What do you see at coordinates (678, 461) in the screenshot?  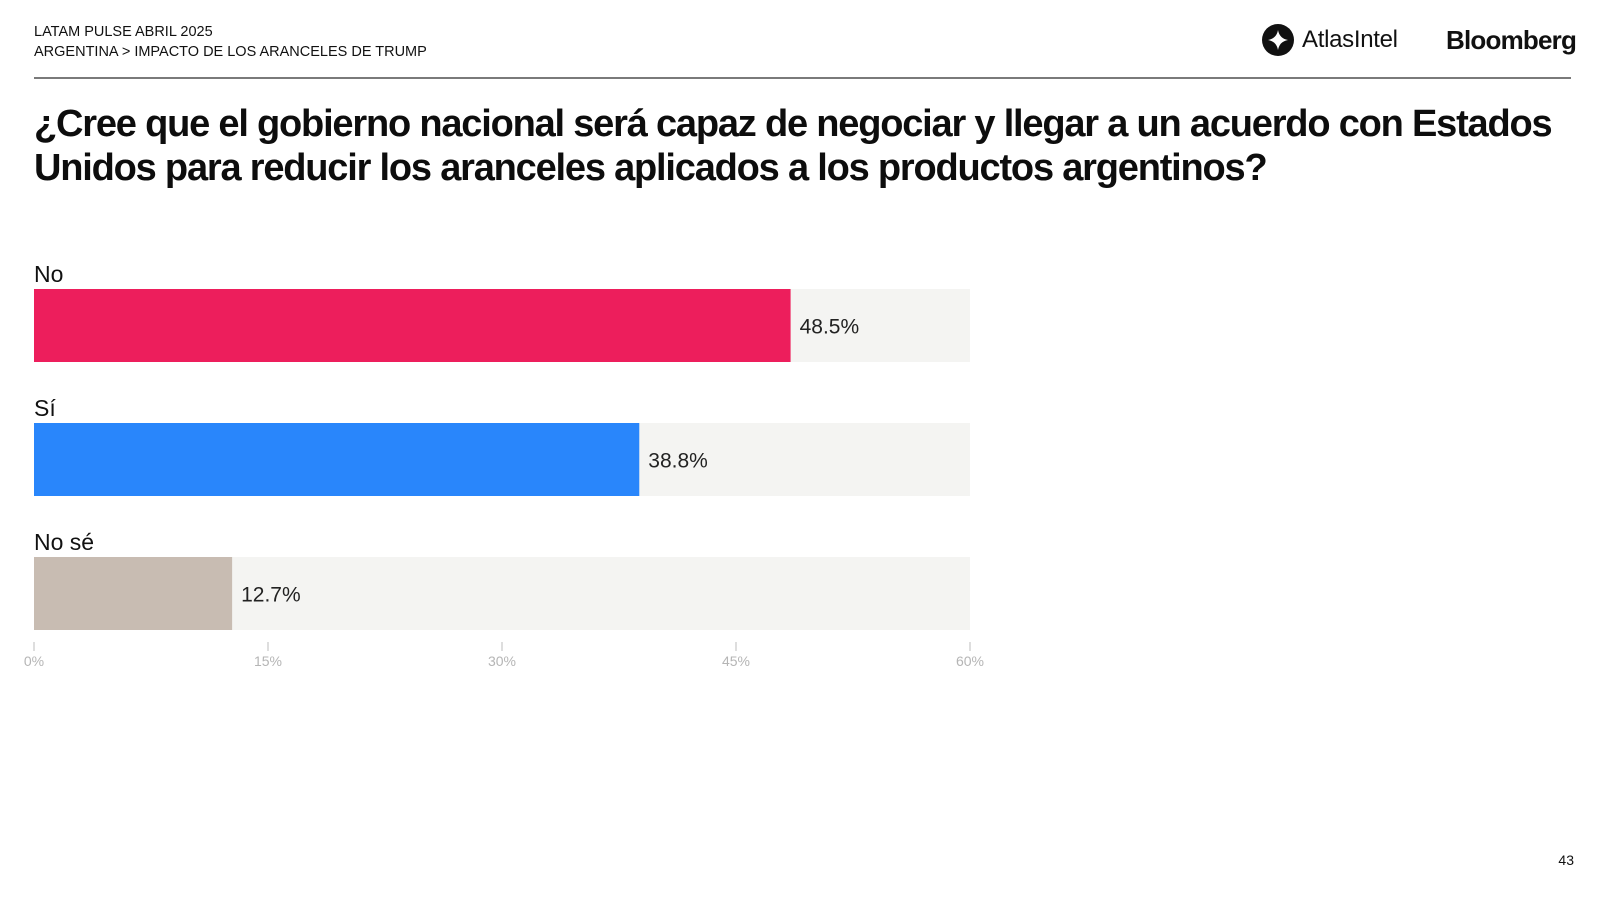 I see `value-label: 38.8%` at bounding box center [678, 461].